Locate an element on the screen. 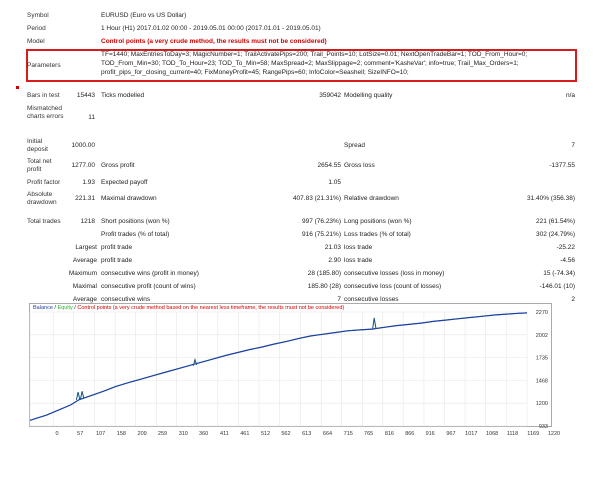 This screenshot has height=480, width=600. x-tick-label: 310 is located at coordinates (183, 434).